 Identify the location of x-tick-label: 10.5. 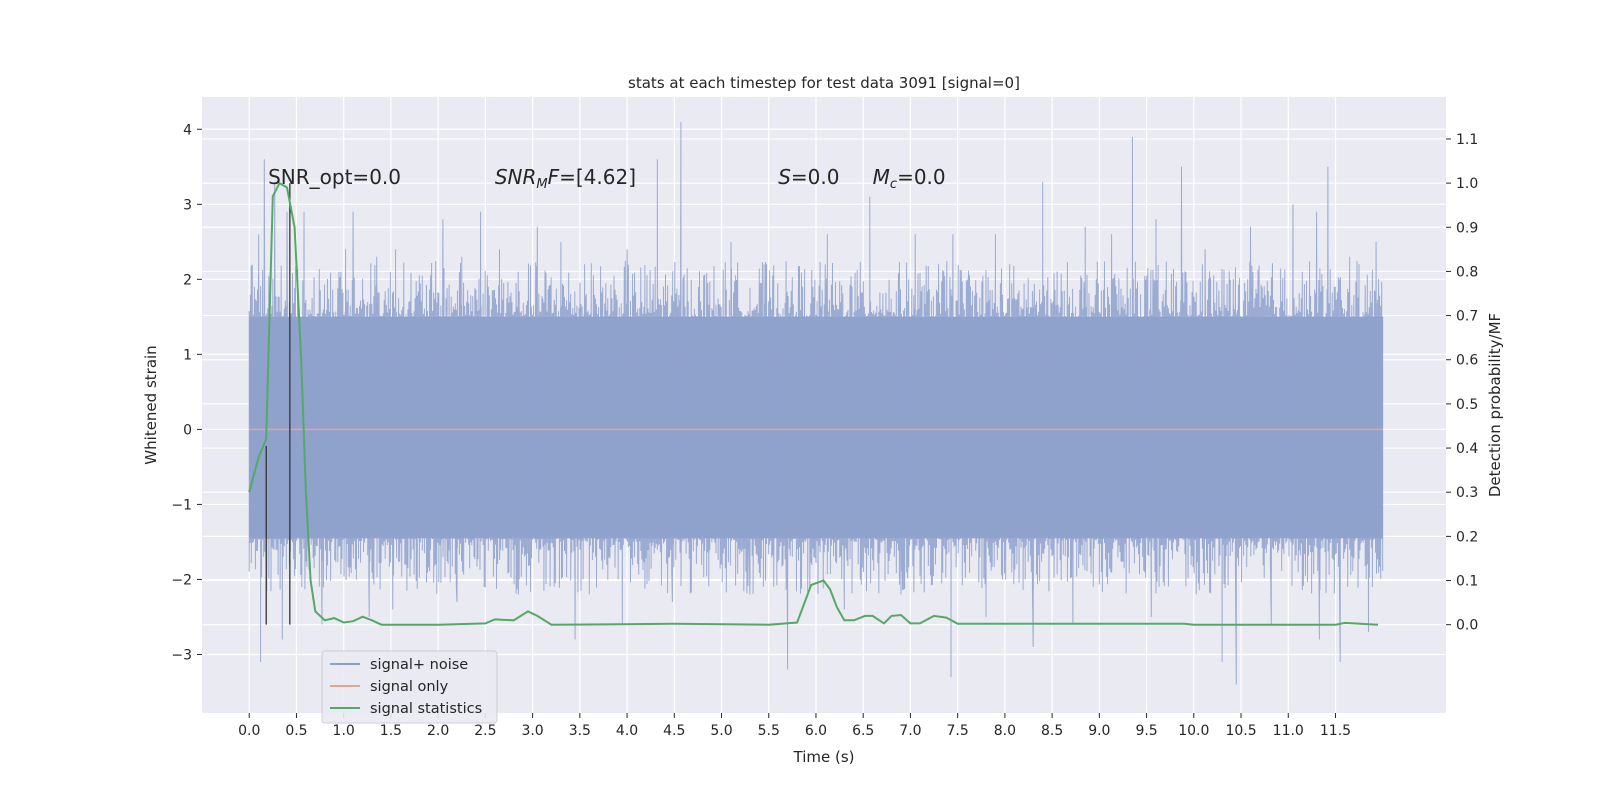
(1240, 731).